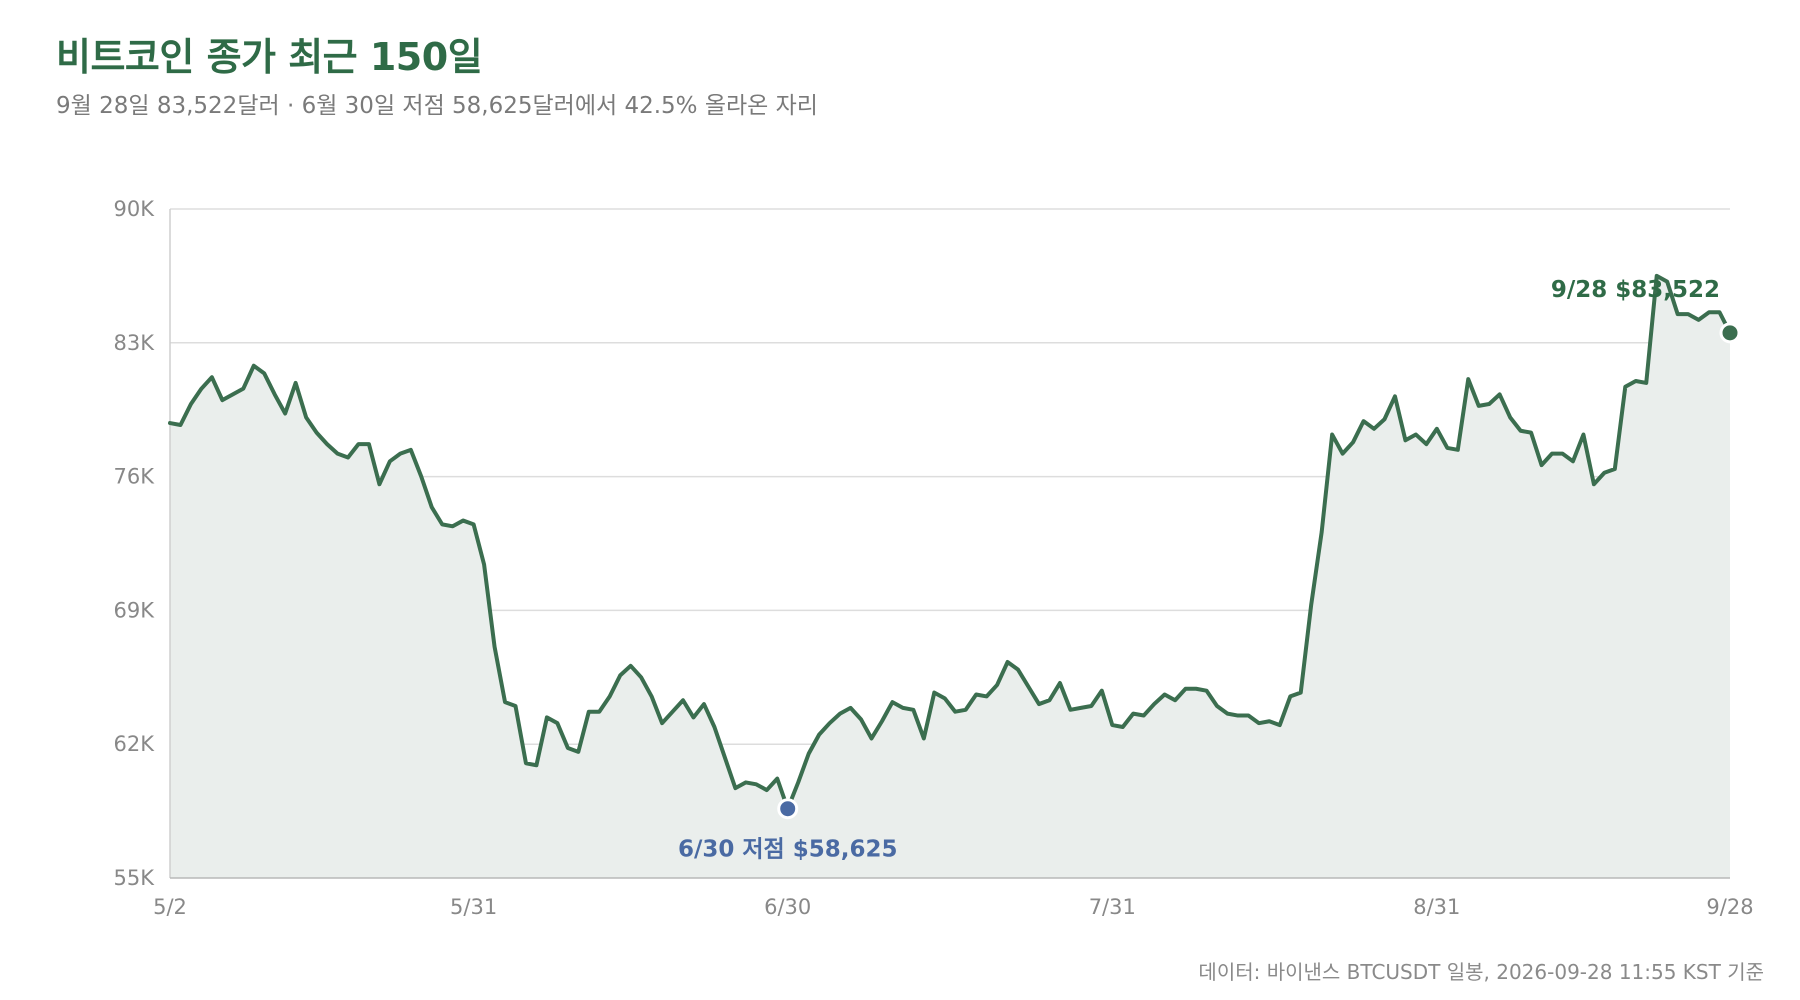 Image resolution: width=1800 pixels, height=1000 pixels. What do you see at coordinates (135, 543) in the screenshot?
I see `y-tick-labels: 55K 62K 69K 76K 83K 90K` at bounding box center [135, 543].